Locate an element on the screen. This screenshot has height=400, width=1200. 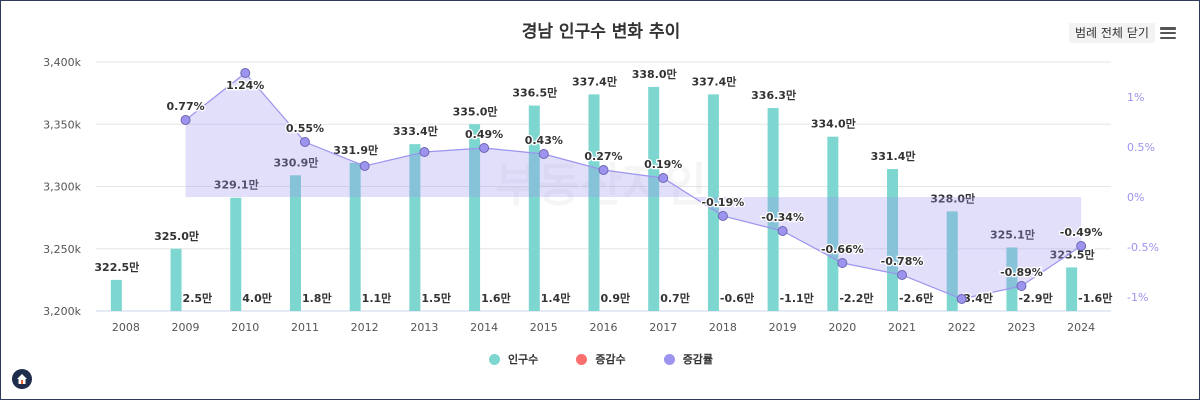
rate-label: 0.55% is located at coordinates (305, 128).